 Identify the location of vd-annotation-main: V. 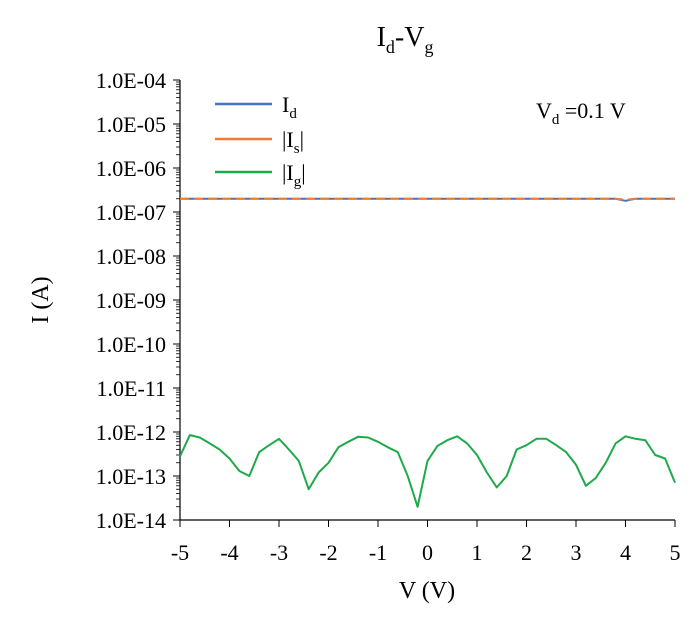
(544, 110).